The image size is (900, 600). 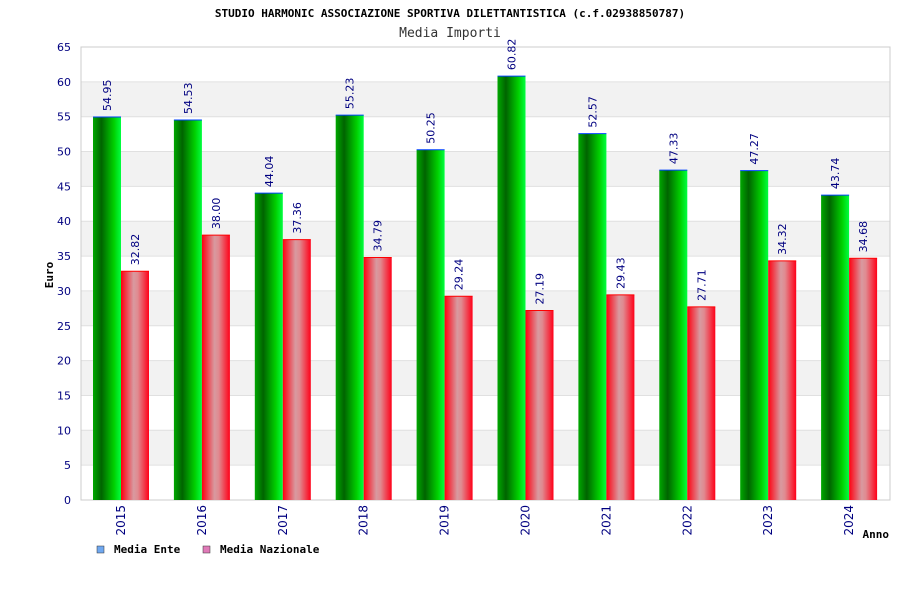 I want to click on y-tick-label: 30, so click(x=64, y=291).